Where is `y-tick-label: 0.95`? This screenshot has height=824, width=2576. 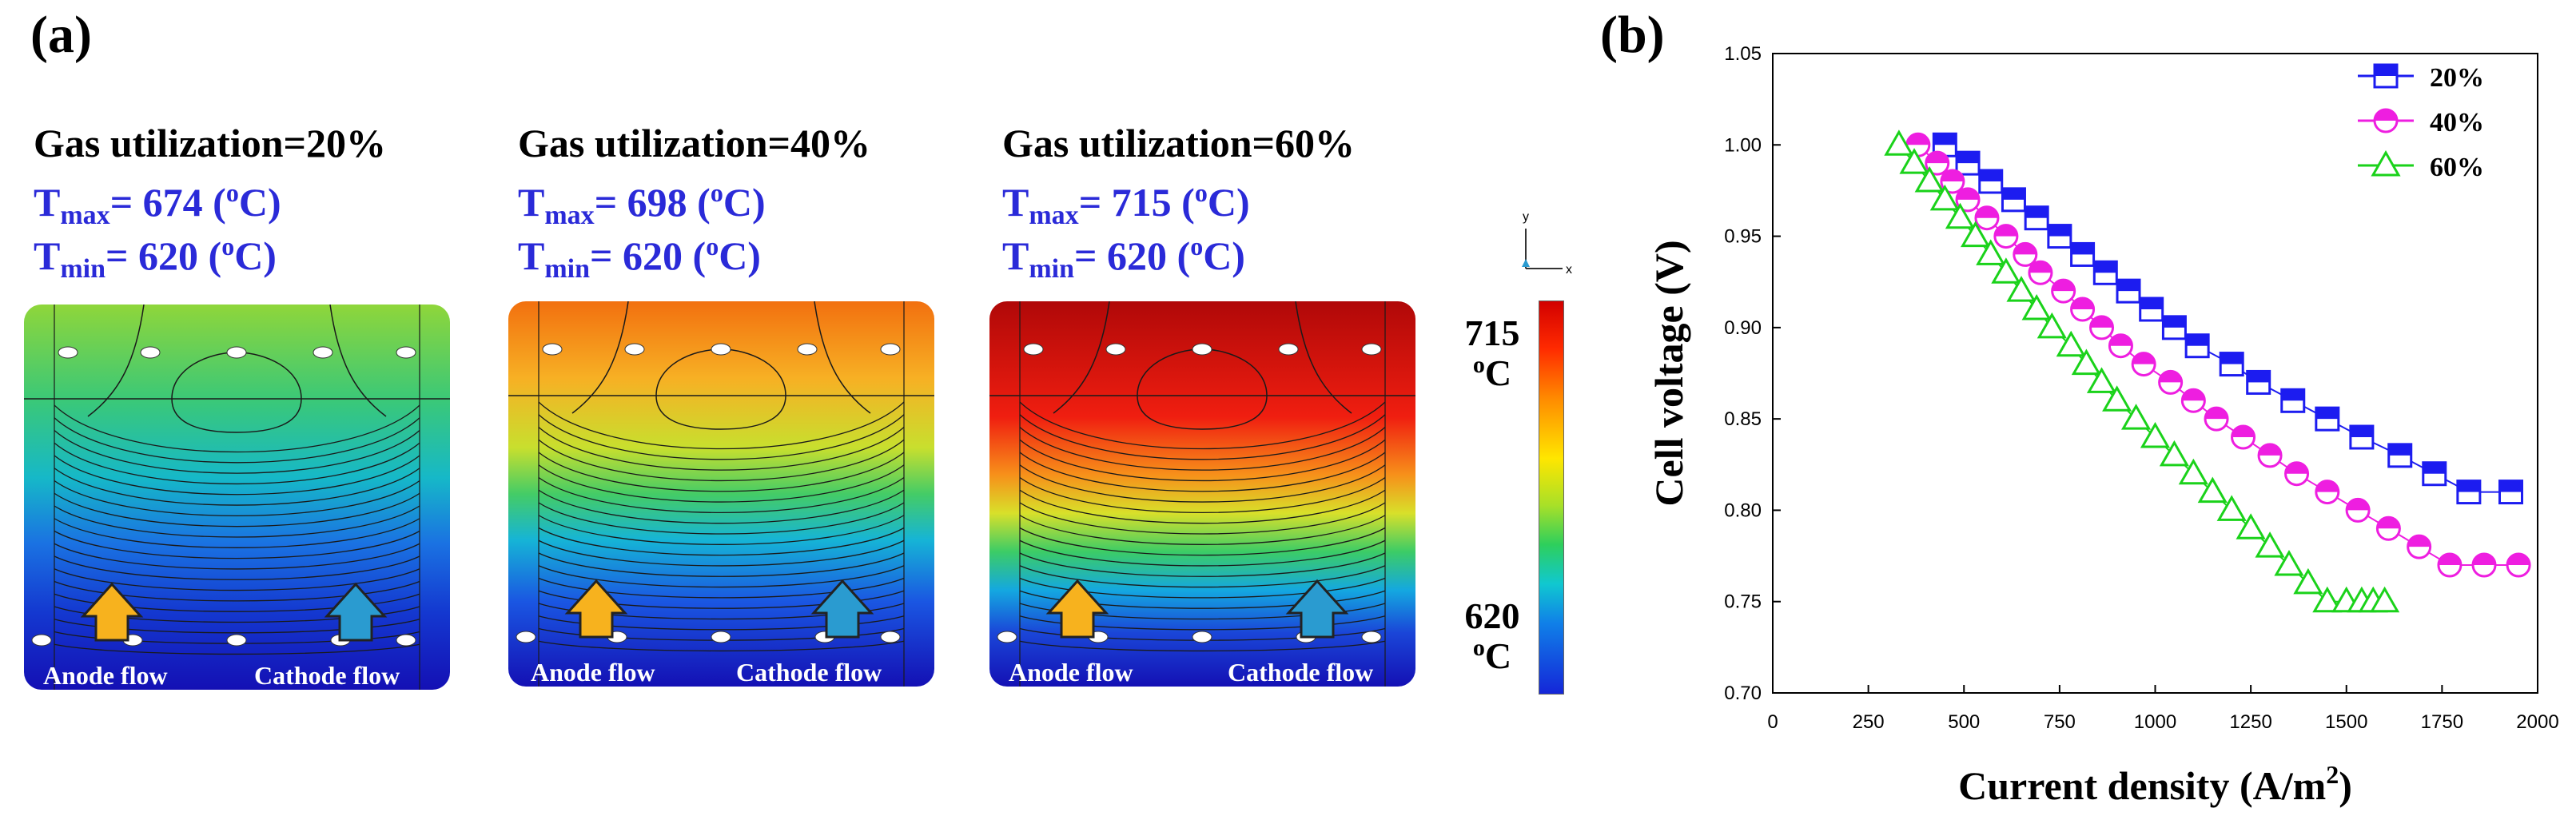 y-tick-label: 0.95 is located at coordinates (1743, 237).